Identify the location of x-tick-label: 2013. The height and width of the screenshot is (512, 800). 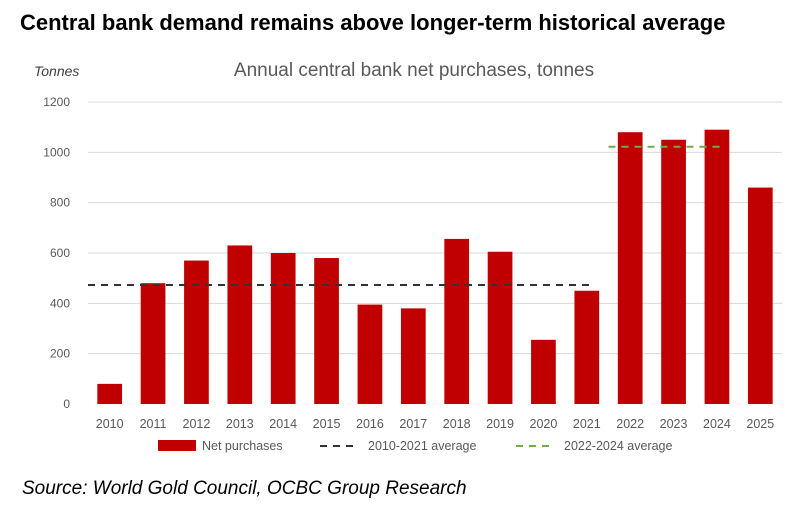
(240, 424).